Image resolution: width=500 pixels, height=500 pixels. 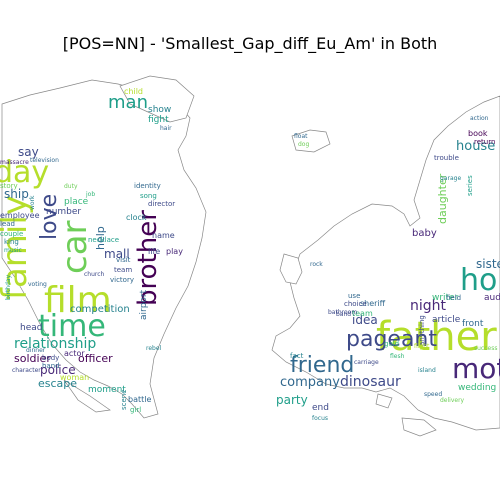 What do you see at coordinates (161, 204) in the screenshot?
I see `wc-word: director` at bounding box center [161, 204].